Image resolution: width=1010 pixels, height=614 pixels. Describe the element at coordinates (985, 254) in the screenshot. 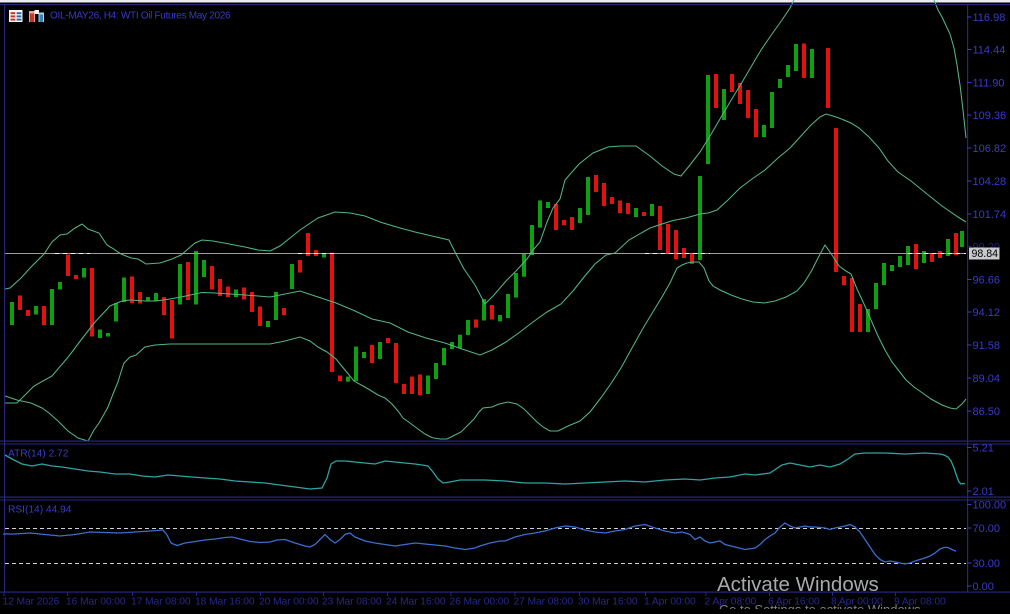

I see `svg-text: 98.84` at that location.